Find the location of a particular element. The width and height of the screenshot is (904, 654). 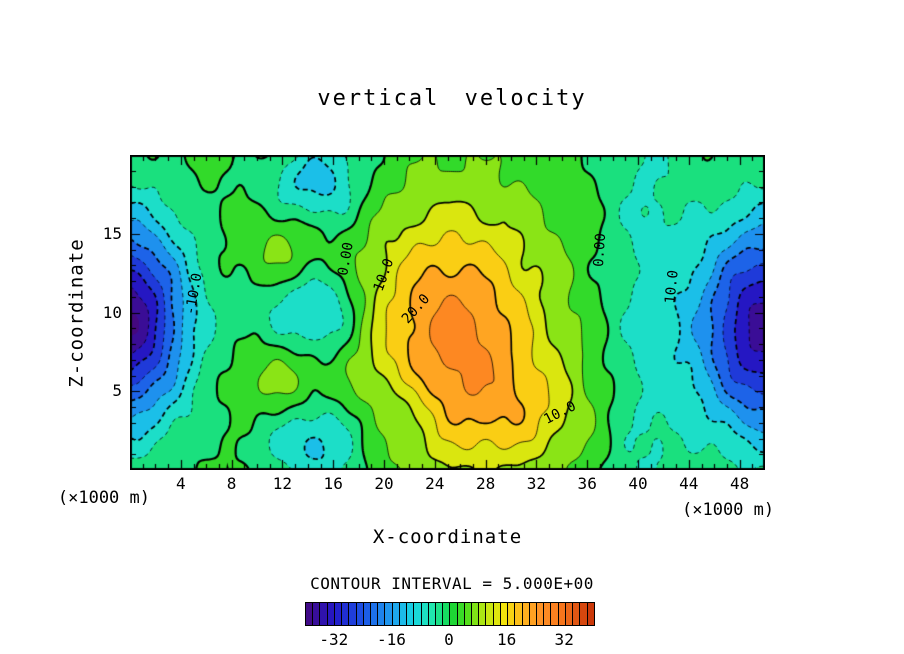

y-axis-tick-labels: 5 10 15 is located at coordinates (106, 312).